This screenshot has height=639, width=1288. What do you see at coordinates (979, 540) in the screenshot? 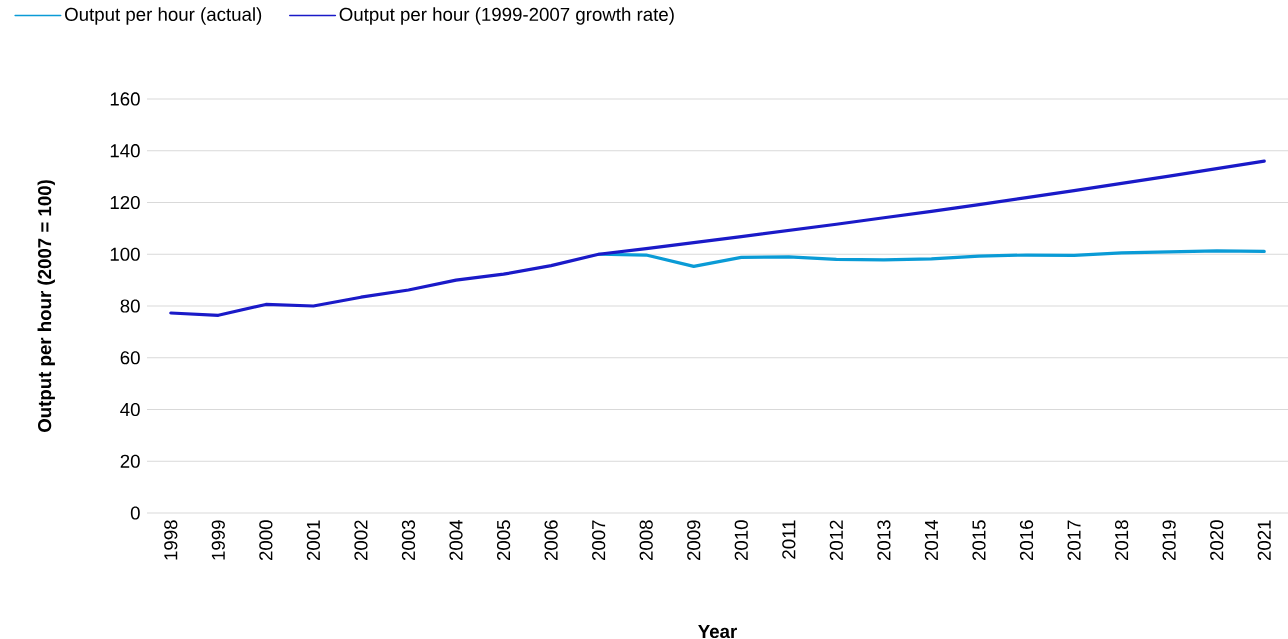
I see `x-tick-label: 2015` at bounding box center [979, 540].